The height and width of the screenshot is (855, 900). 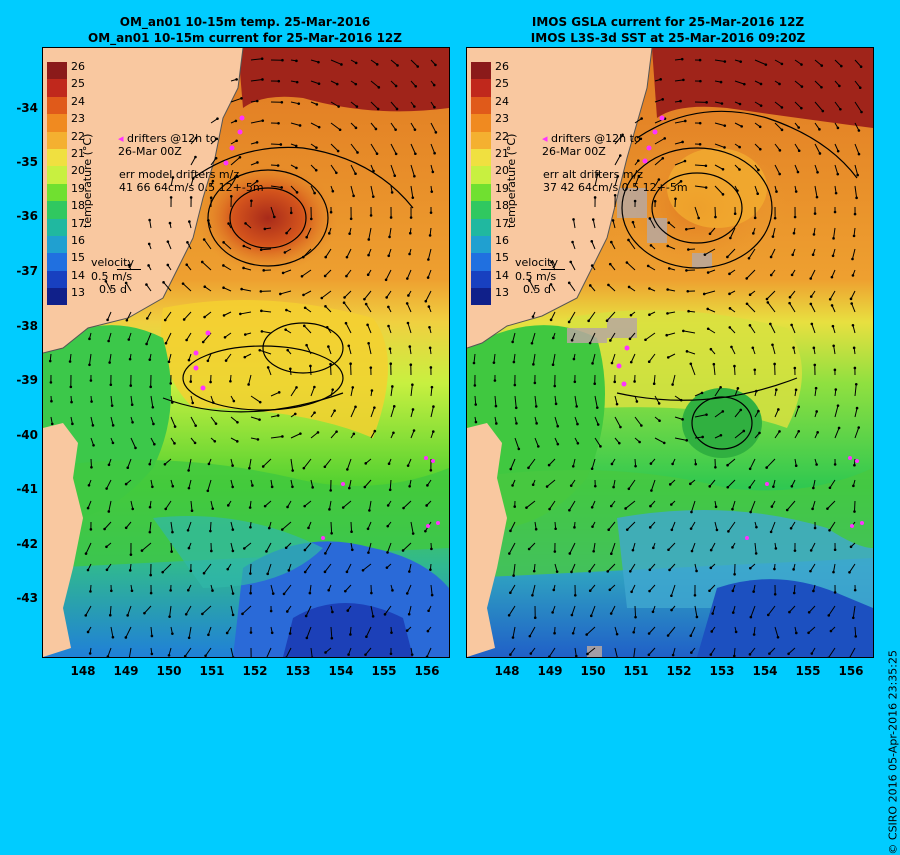 What do you see at coordinates (245, 22) in the screenshot?
I see `left-title-line1: OM_an01 10-15m temp. 25-Mar-2016` at bounding box center [245, 22].